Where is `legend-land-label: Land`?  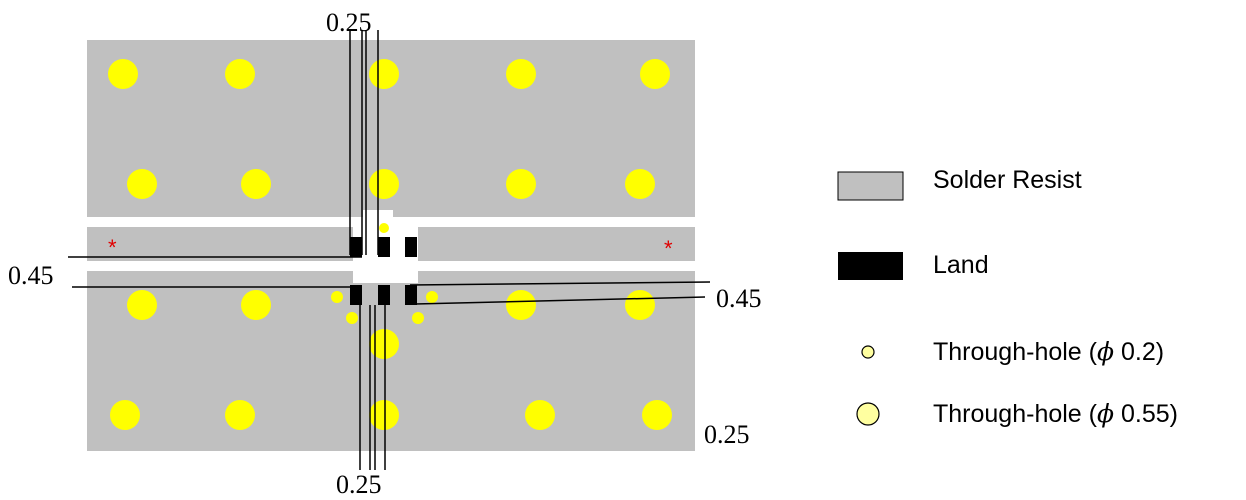
legend-land-label: Land is located at coordinates (961, 265).